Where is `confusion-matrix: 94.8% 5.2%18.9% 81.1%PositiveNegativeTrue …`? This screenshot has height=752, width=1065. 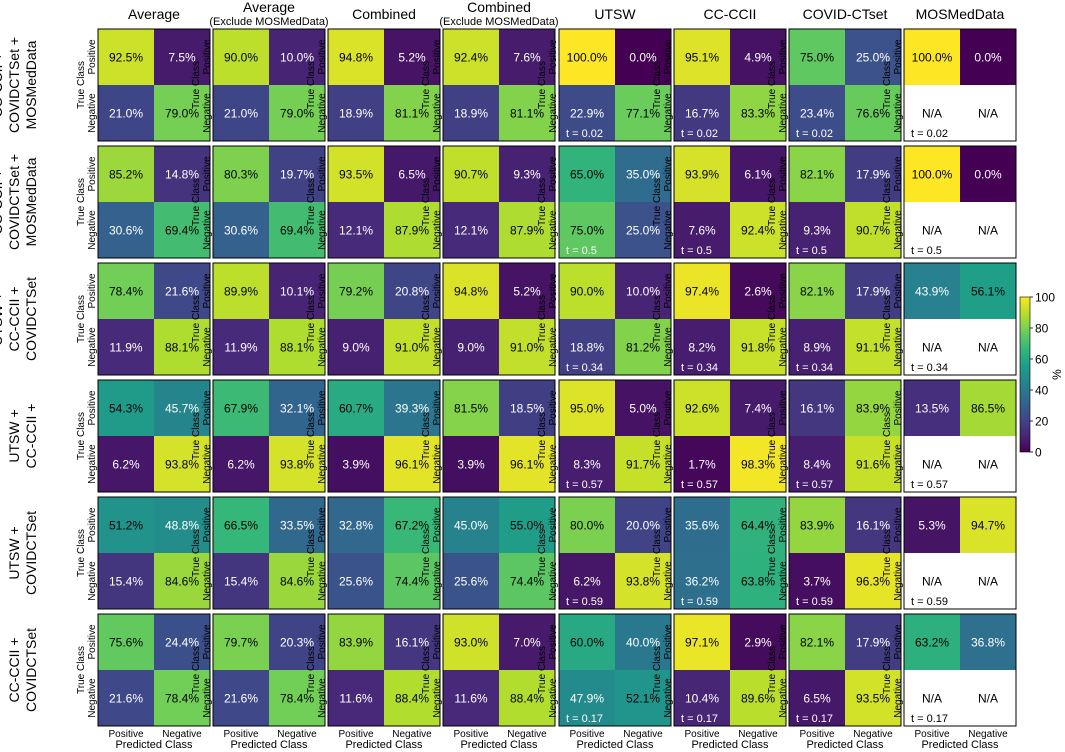
confusion-matrix: 94.8% 5.2%18.9% 81.1%PositiveNegativeTrue … is located at coordinates (373, 85).